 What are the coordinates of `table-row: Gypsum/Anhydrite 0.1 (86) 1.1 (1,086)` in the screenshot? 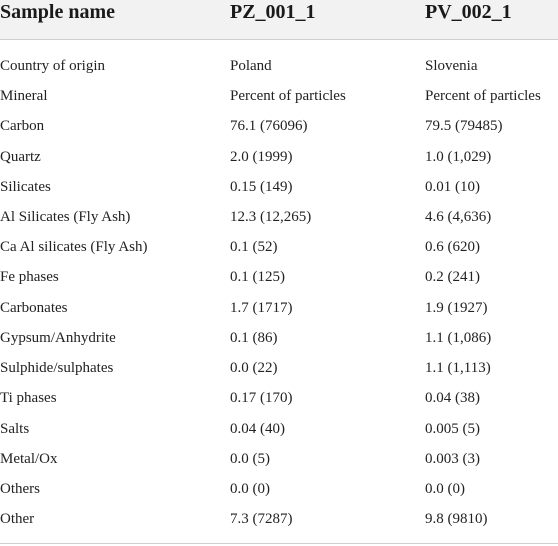 It's located at (279, 338).